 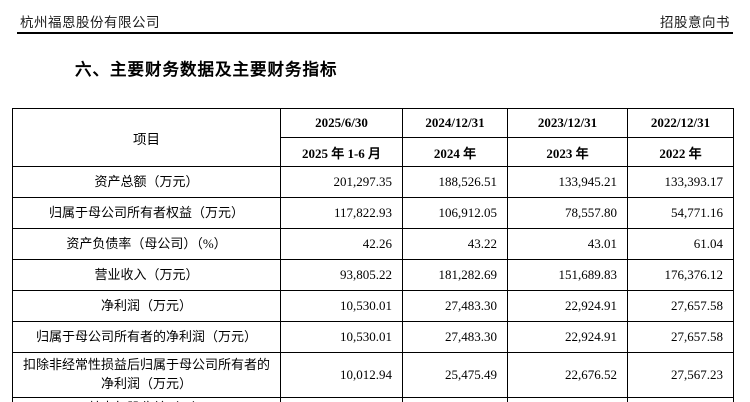 What do you see at coordinates (680, 213) in the screenshot?
I see `row-value: 54,771.16` at bounding box center [680, 213].